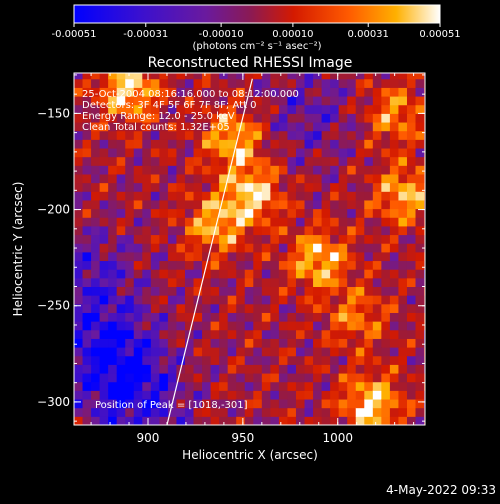  I want to click on colorbar-tick-label: 0.00031, so click(368, 34).